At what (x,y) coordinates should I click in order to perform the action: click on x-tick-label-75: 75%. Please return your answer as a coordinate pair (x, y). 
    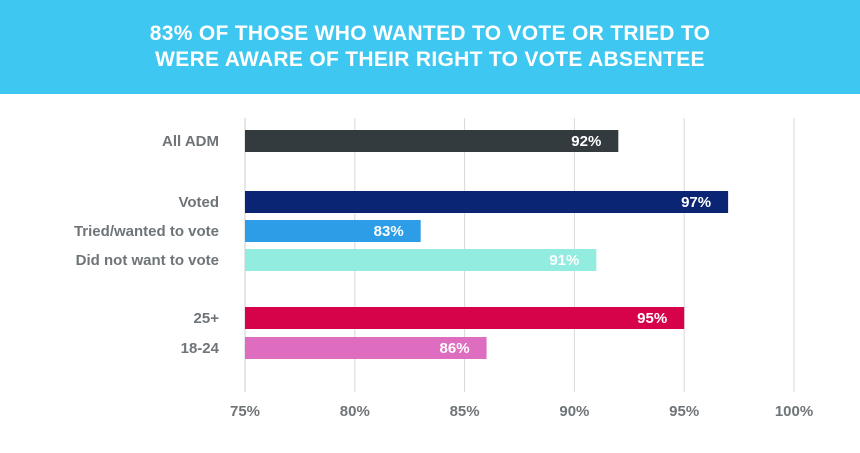
    Looking at the image, I should click on (245, 411).